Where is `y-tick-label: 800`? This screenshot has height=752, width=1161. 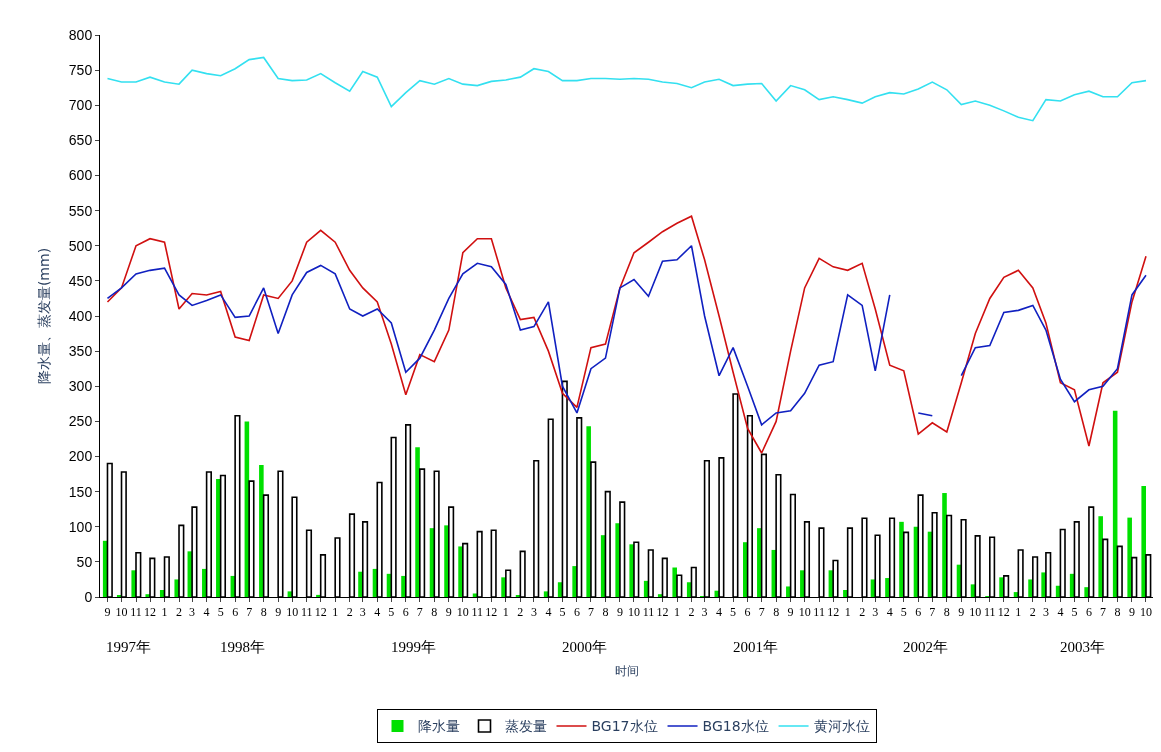 y-tick-label: 800 is located at coordinates (80, 34).